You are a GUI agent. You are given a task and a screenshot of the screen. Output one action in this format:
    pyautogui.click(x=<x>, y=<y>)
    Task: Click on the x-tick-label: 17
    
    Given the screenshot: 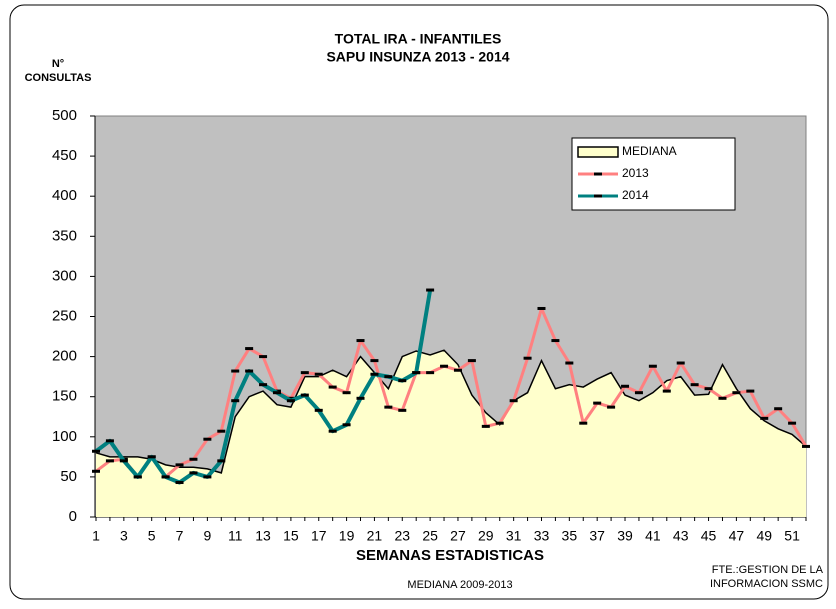 What is the action you would take?
    pyautogui.click(x=319, y=536)
    